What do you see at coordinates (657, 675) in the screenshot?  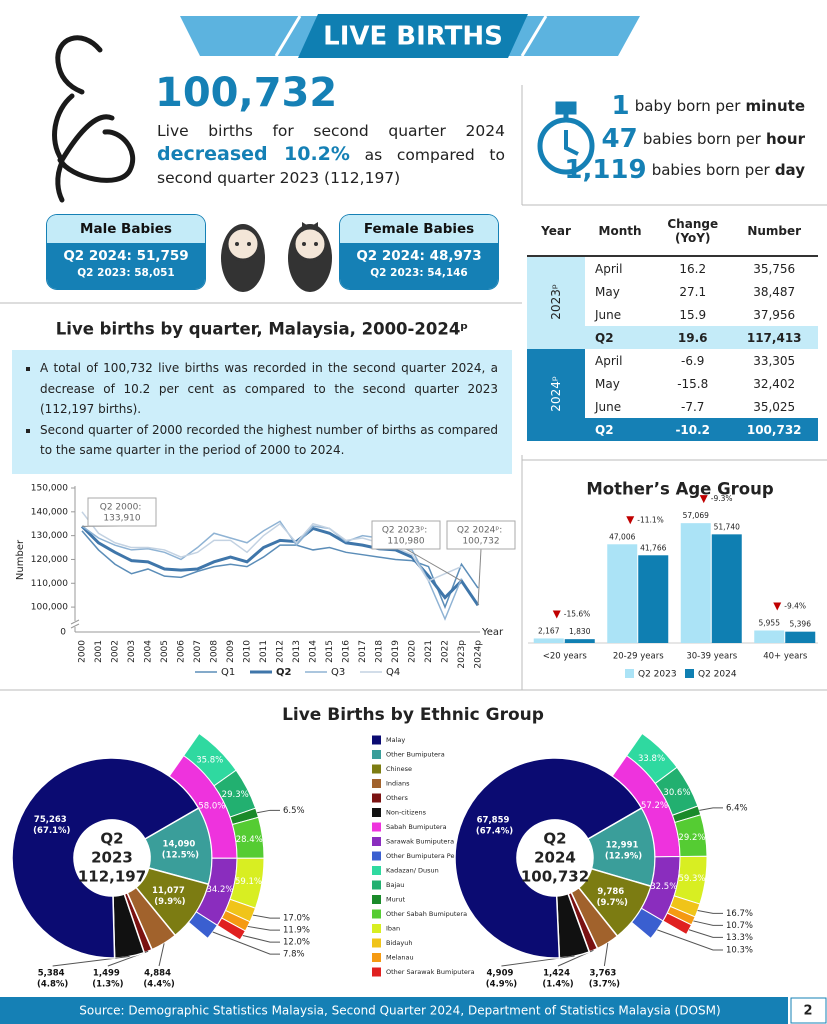 I see `legend-label: Q2 2023` at bounding box center [657, 675].